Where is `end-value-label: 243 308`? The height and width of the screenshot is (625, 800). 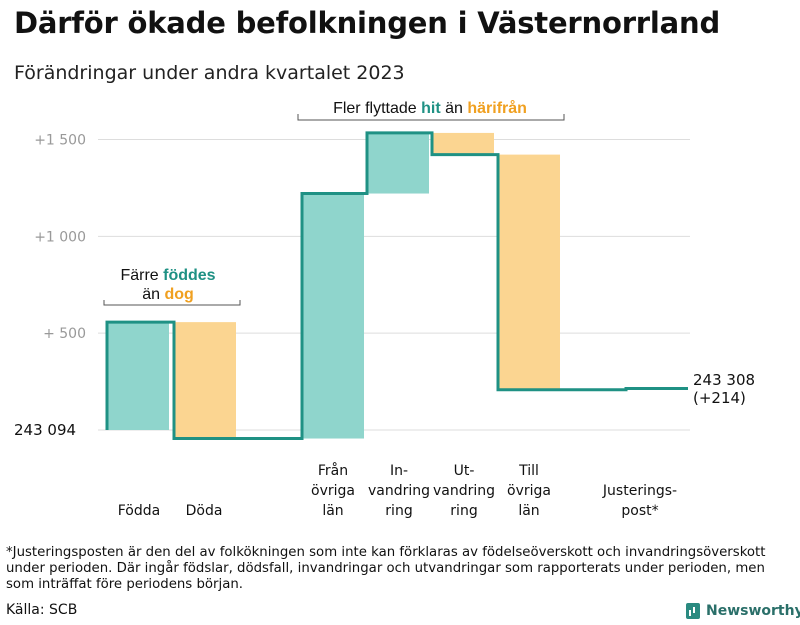
end-value-label: 243 308 is located at coordinates (724, 380).